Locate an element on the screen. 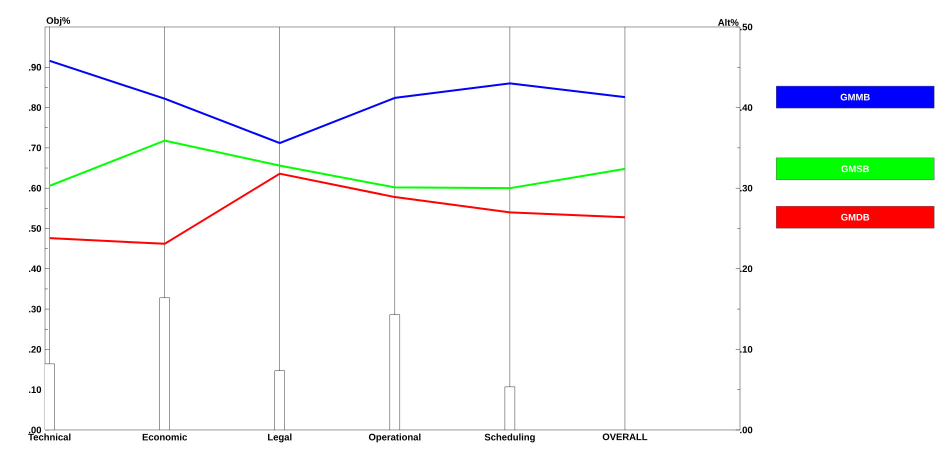  x-tick-label: Economic is located at coordinates (165, 437).